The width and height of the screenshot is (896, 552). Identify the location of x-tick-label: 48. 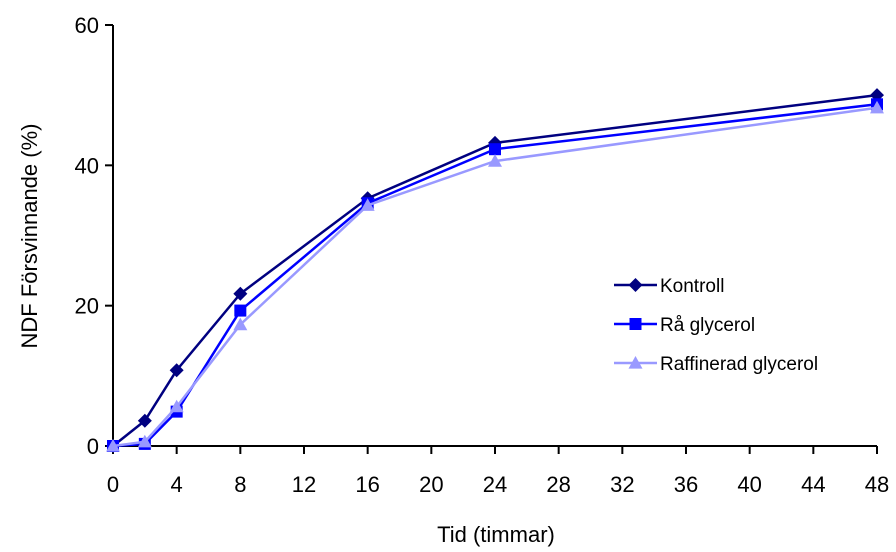
(877, 484).